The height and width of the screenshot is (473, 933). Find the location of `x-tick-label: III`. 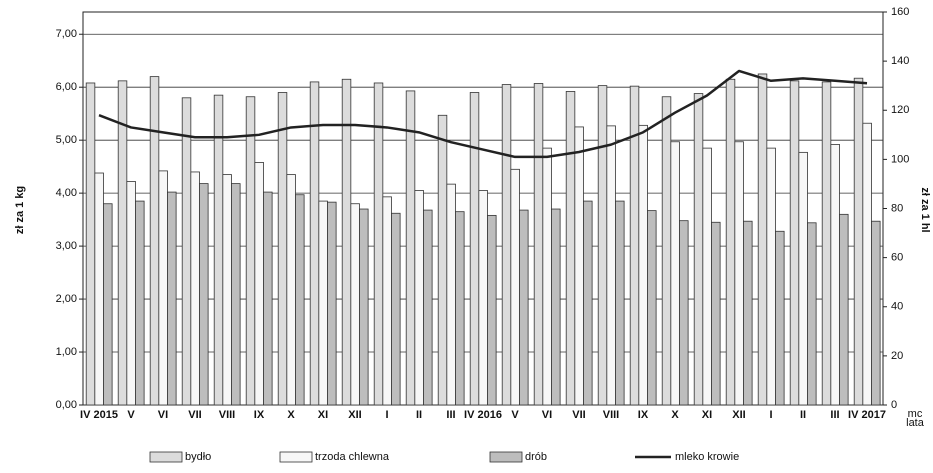

x-tick-label: III is located at coordinates (834, 415).